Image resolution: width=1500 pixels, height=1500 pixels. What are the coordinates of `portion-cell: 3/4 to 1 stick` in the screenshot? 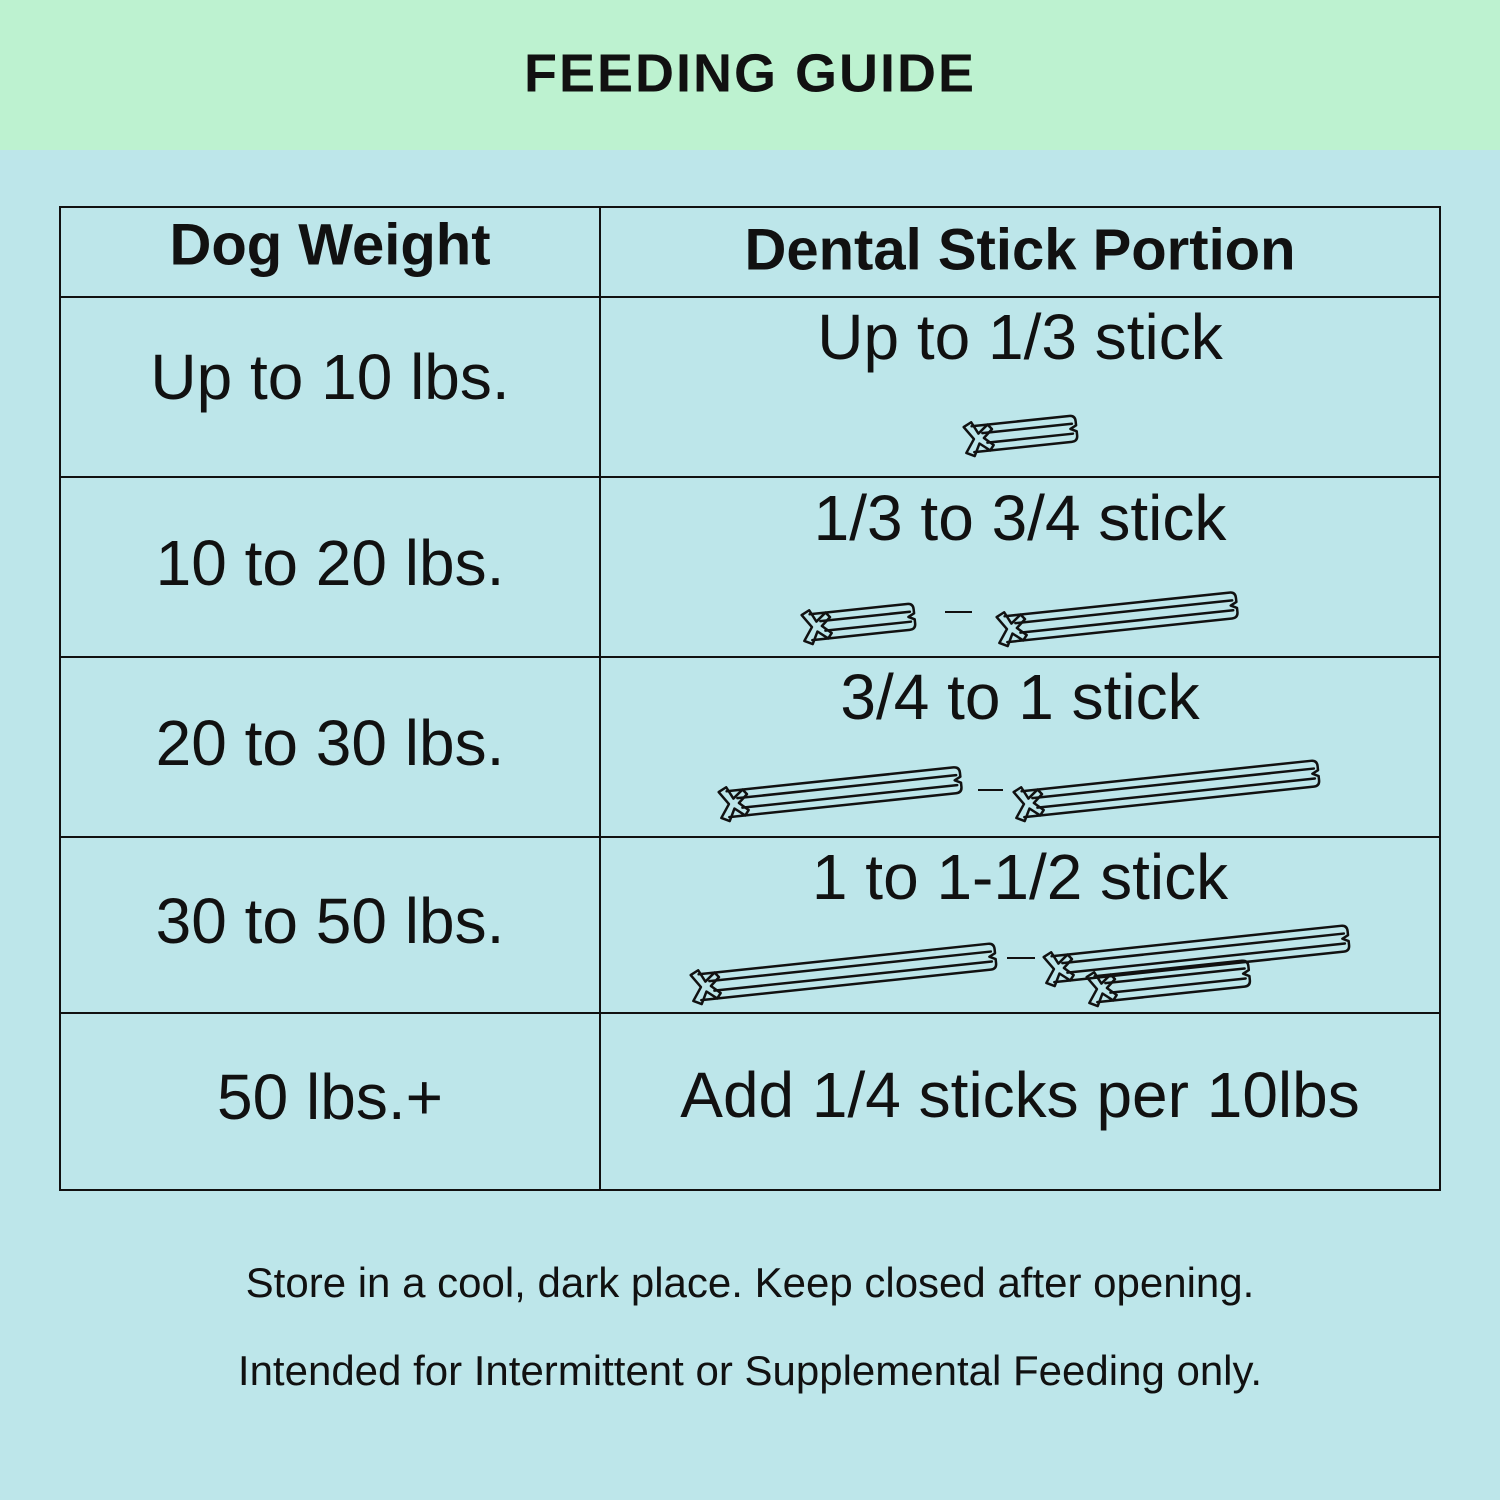 It's located at (1020, 697).